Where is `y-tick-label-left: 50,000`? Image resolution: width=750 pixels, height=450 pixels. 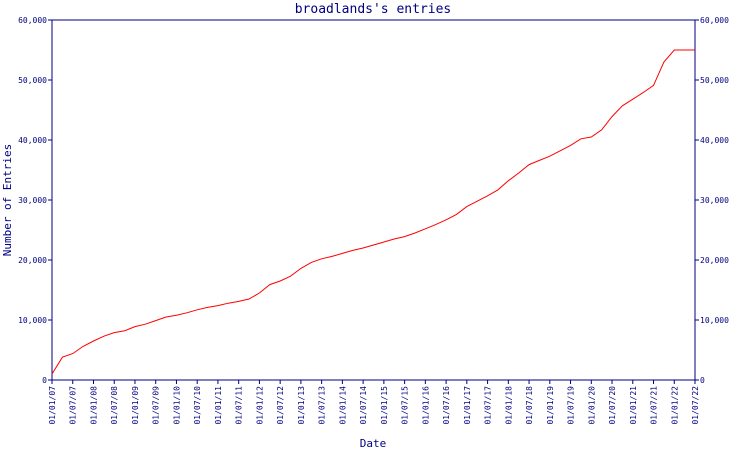 y-tick-label-left: 50,000 is located at coordinates (32, 80).